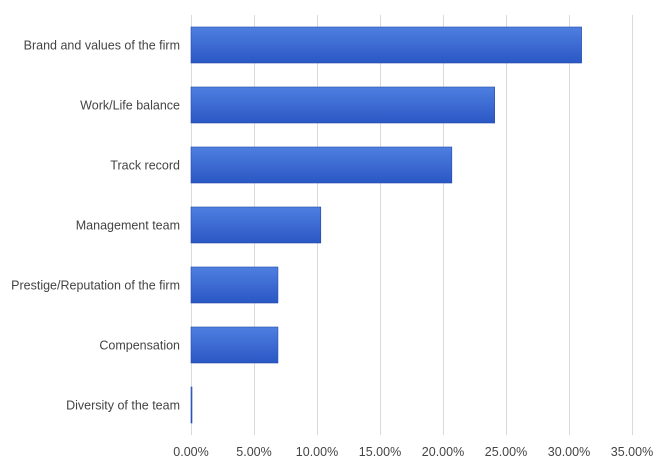 The width and height of the screenshot is (669, 473). I want to click on category-label: Diversity of the team, so click(123, 406).